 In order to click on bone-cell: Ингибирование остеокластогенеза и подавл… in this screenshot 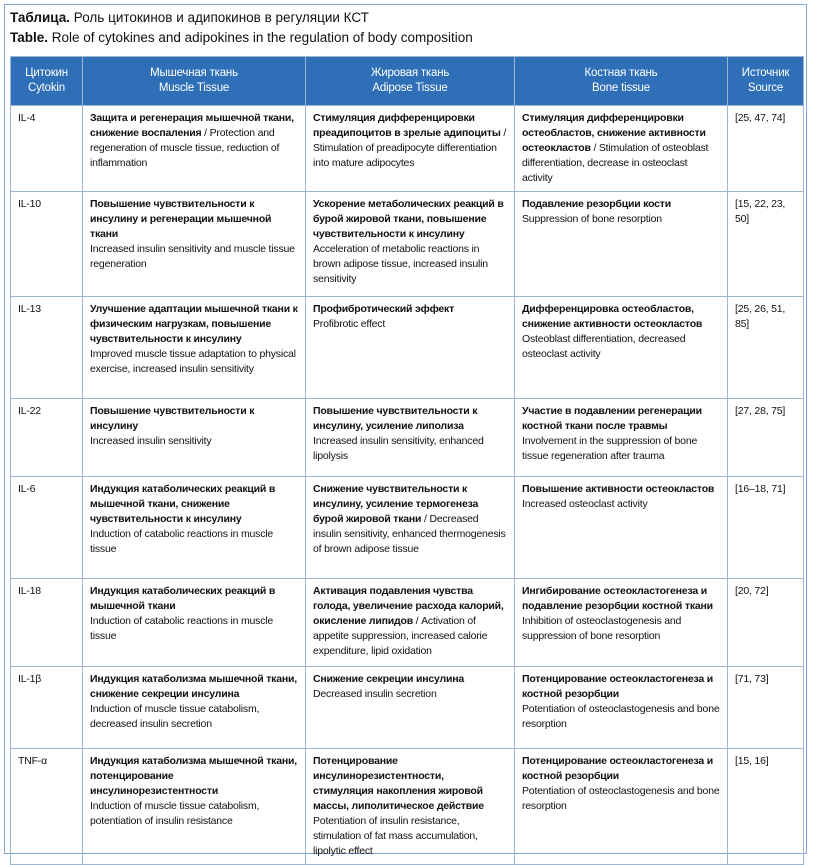, I will do `click(621, 622)`.